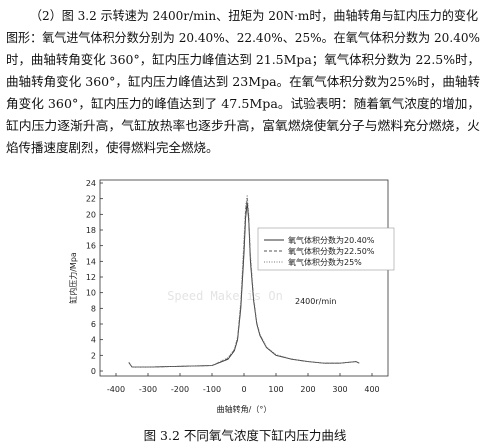 Image resolution: width=490 pixels, height=448 pixels. Describe the element at coordinates (371, 389) in the screenshot. I see `x-tick-label: 400` at that location.